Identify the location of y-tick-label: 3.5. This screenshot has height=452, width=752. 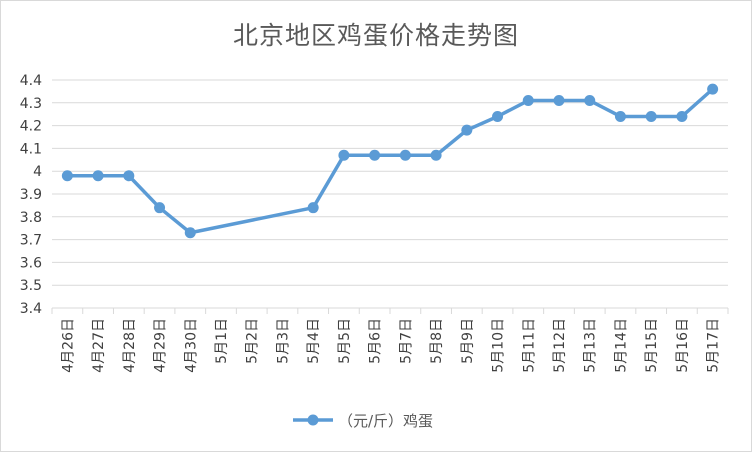
(31, 286).